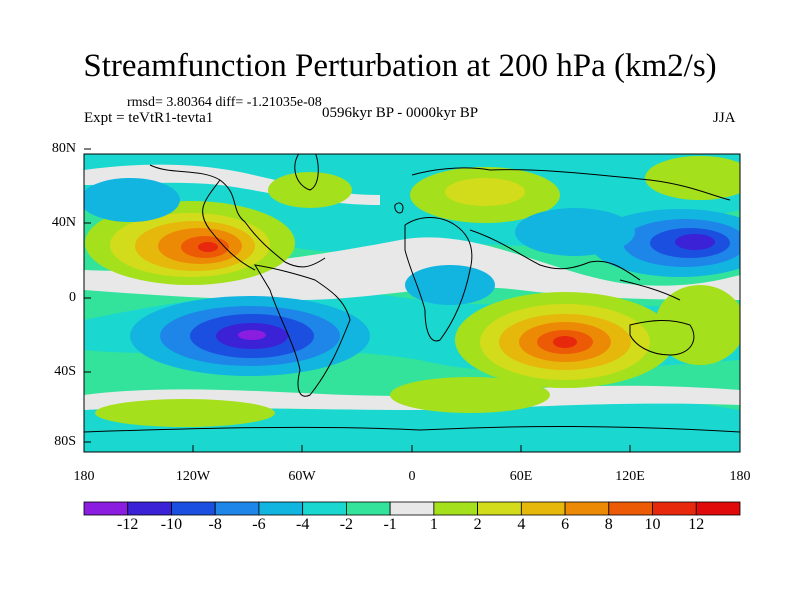  What do you see at coordinates (346, 524) in the screenshot?
I see `colorbar-tick-label: -2` at bounding box center [346, 524].